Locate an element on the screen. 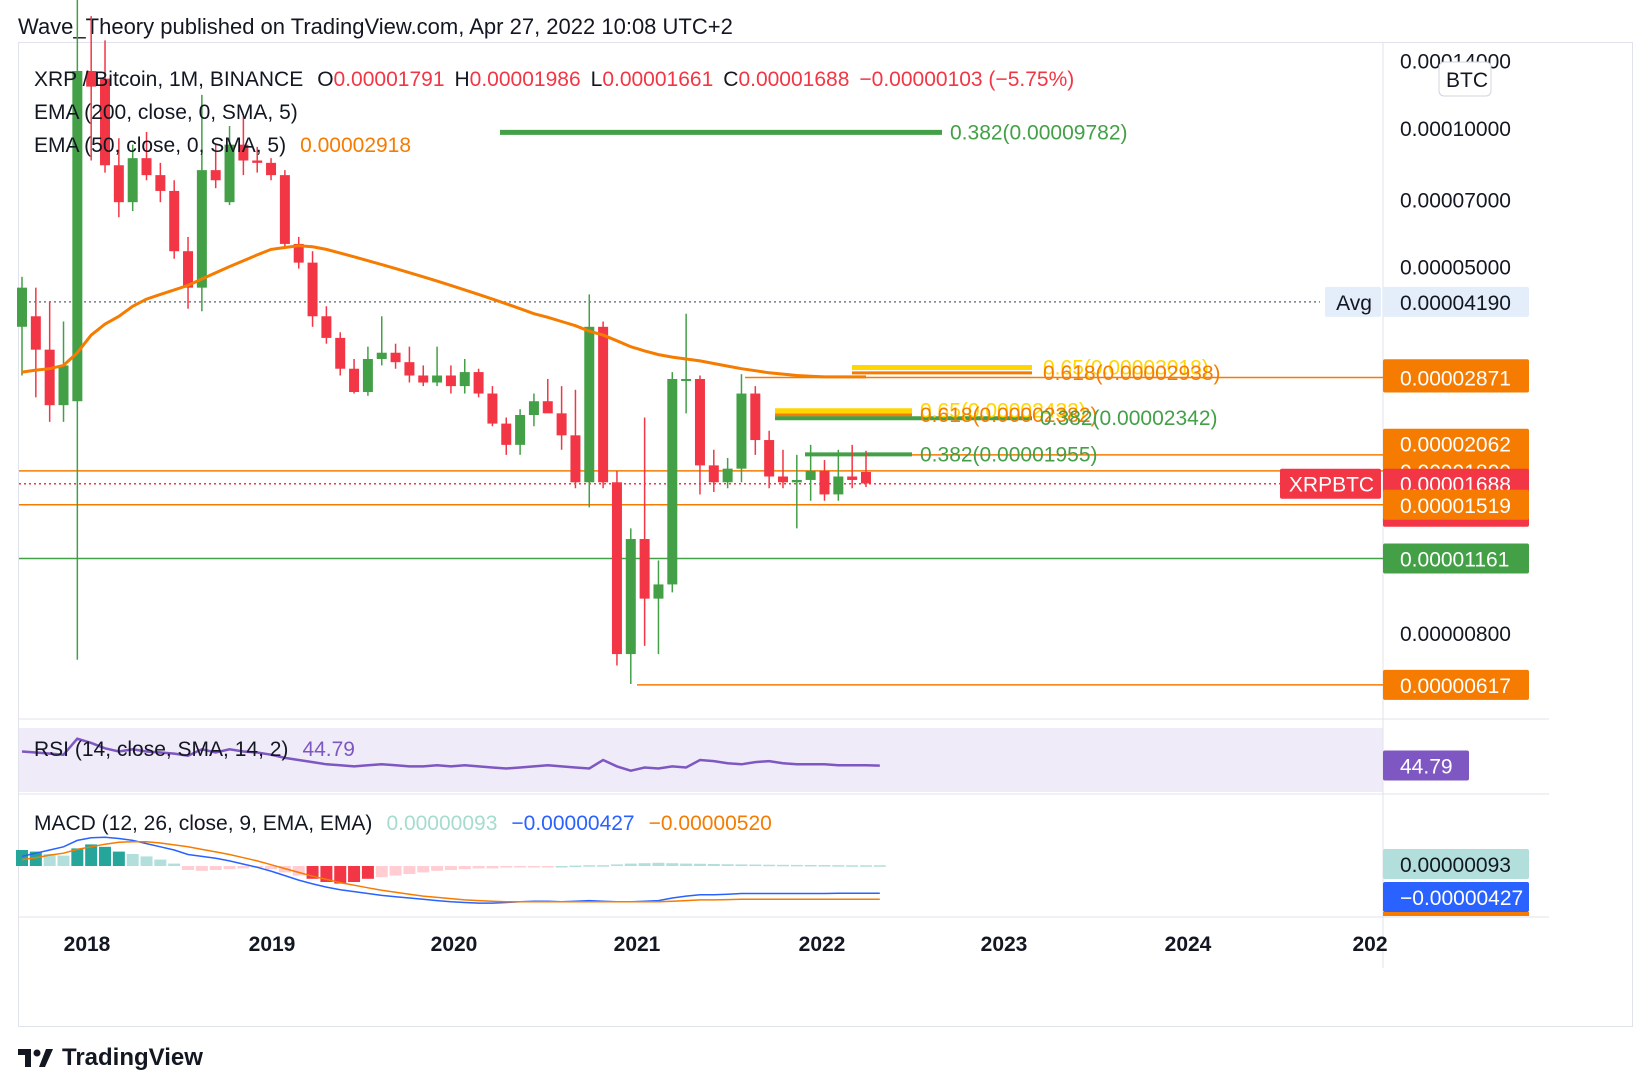 The height and width of the screenshot is (1092, 1652). macd-axis-labels: 0.00000093 −0.00000427 is located at coordinates (1456, 882).